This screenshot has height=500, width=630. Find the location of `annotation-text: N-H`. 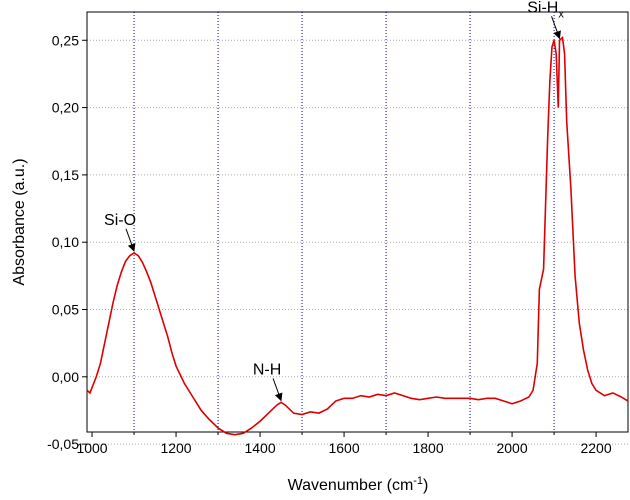

annotation-text: N-H is located at coordinates (267, 369).